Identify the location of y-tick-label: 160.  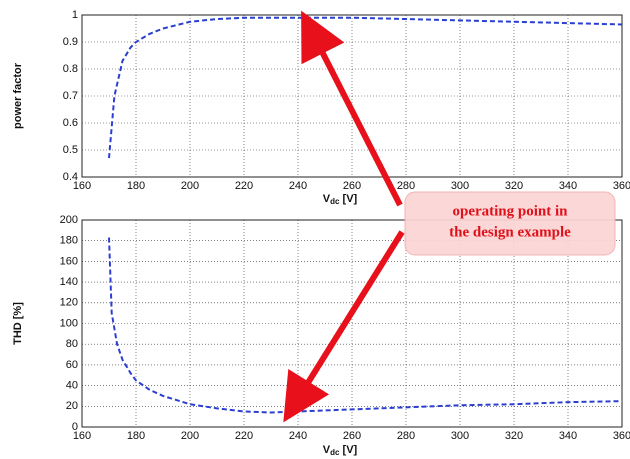
(69, 261).